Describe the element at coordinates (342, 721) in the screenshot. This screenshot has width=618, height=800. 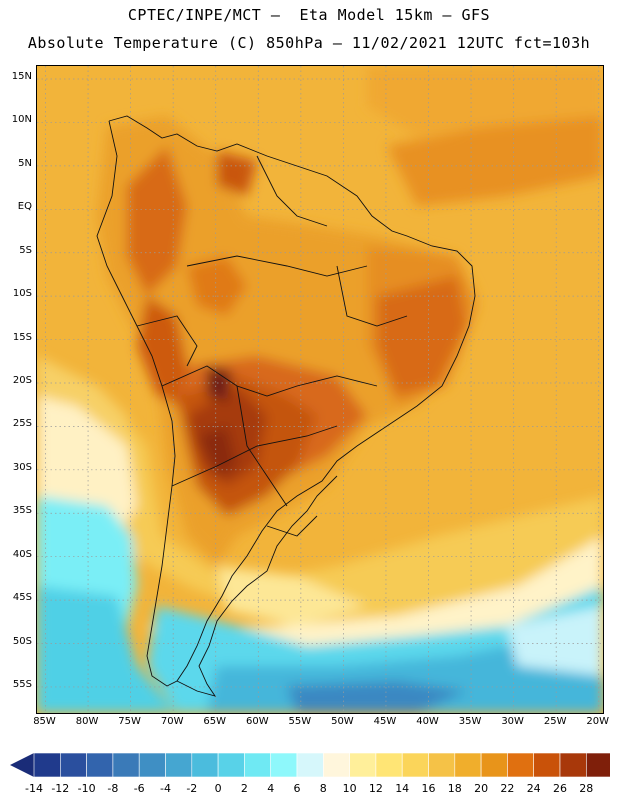
I see `longitude-label: 50W` at that location.